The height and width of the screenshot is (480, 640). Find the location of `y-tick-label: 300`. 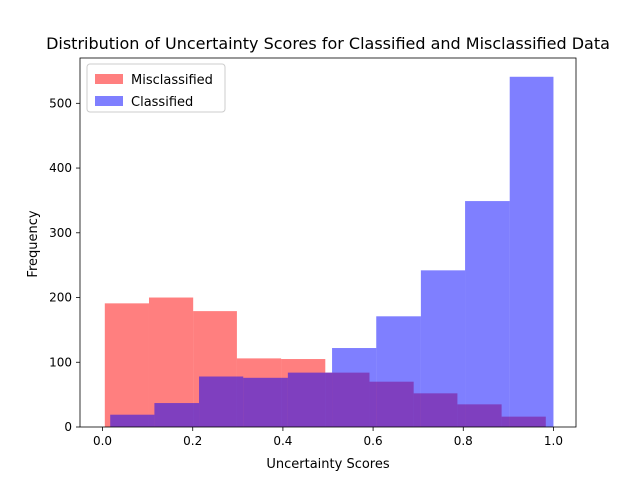

y-tick-label: 300 is located at coordinates (60, 233).